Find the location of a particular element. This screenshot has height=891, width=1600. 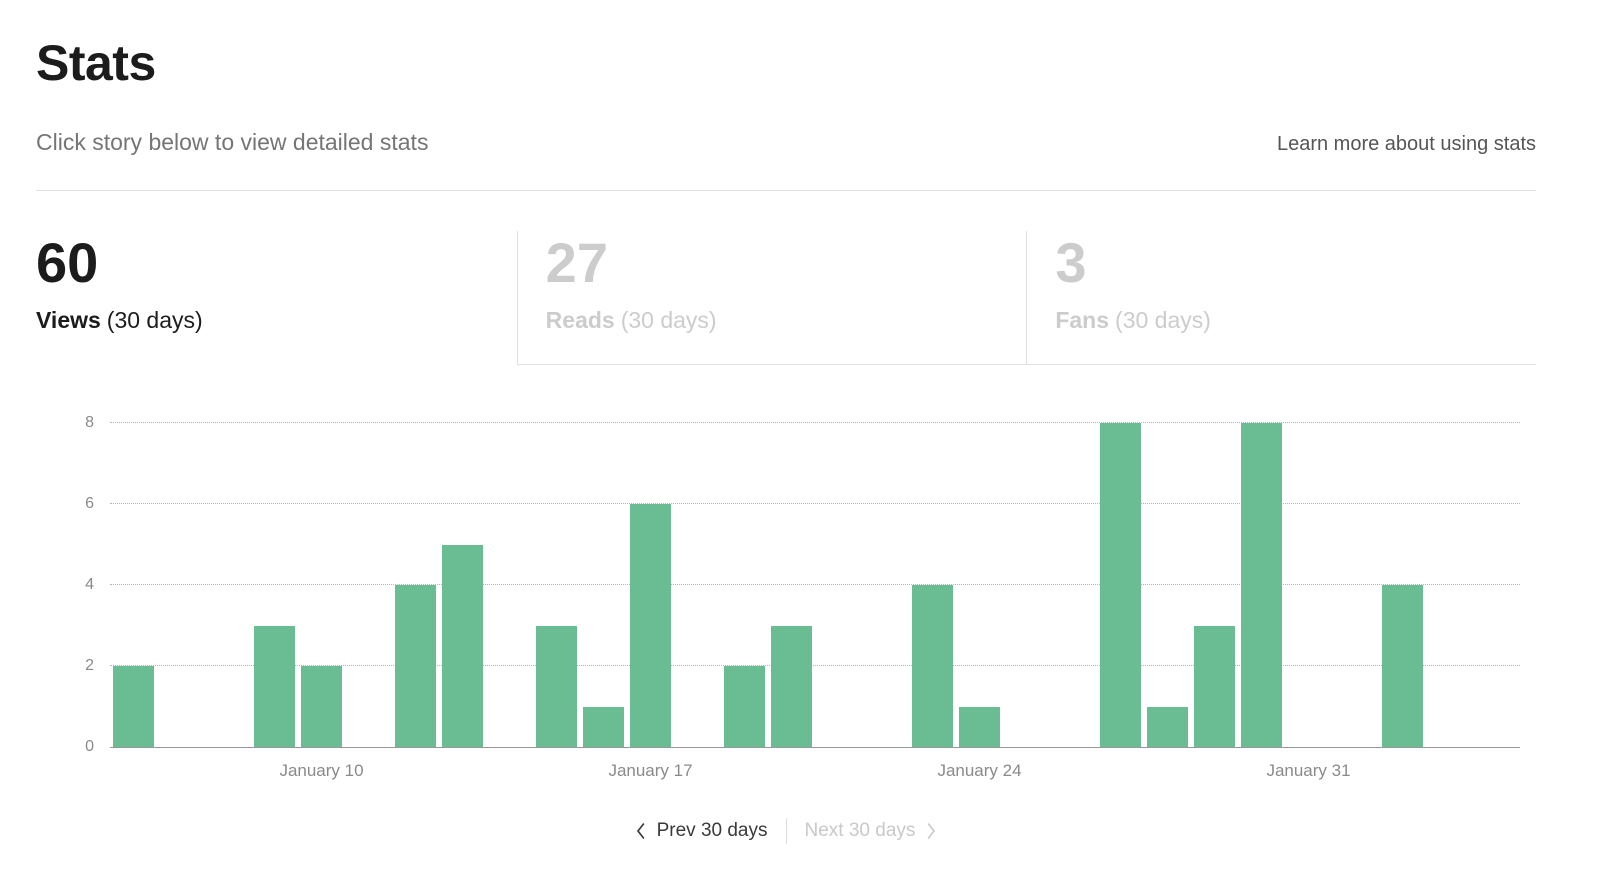

x-axis-tick-label: January 10 is located at coordinates (321, 770).